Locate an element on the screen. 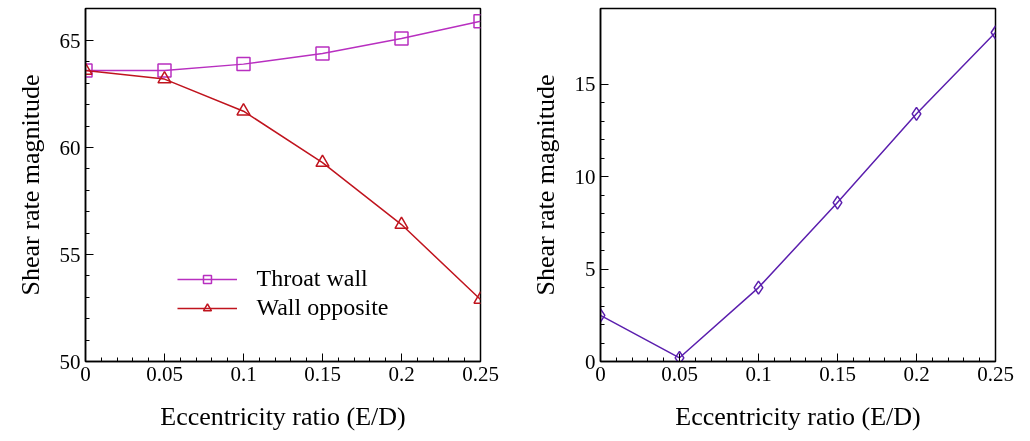 This screenshot has height=441, width=1030. legend-label: Wall opposite is located at coordinates (322, 307).